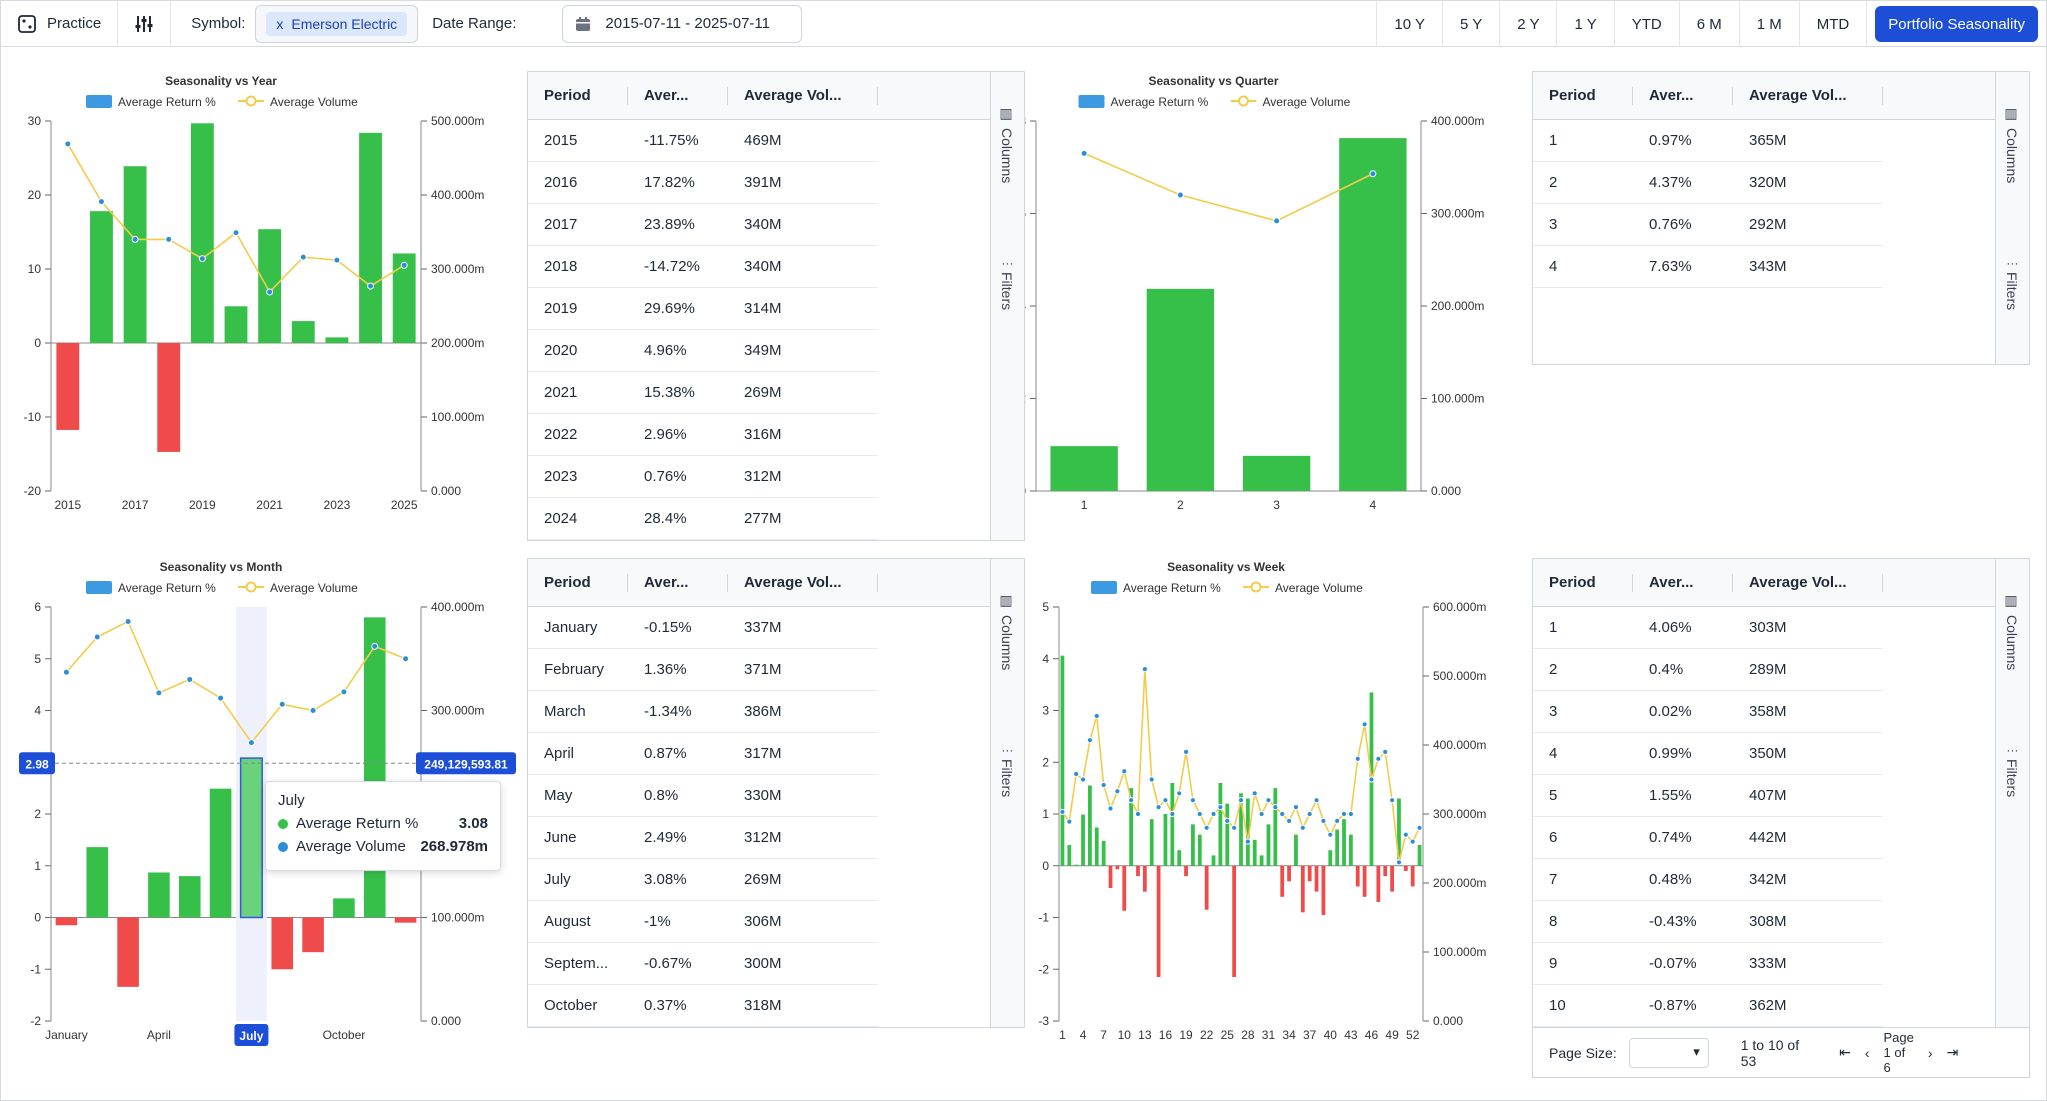 Image resolution: width=2047 pixels, height=1101 pixels. What do you see at coordinates (406, 659) in the screenshot?
I see `volume-point-December` at bounding box center [406, 659].